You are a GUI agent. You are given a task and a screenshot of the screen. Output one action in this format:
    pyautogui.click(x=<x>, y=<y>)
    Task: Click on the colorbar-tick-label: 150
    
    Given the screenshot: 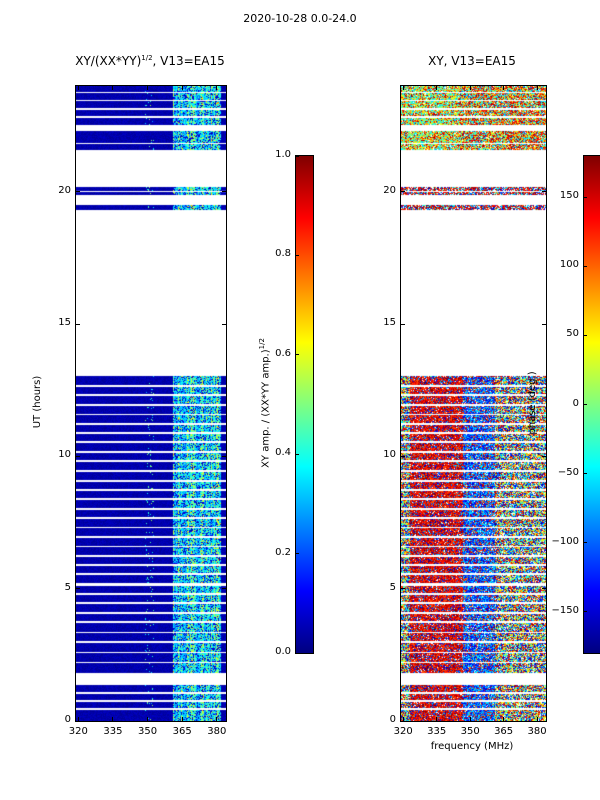 What is the action you would take?
    pyautogui.click(x=569, y=196)
    